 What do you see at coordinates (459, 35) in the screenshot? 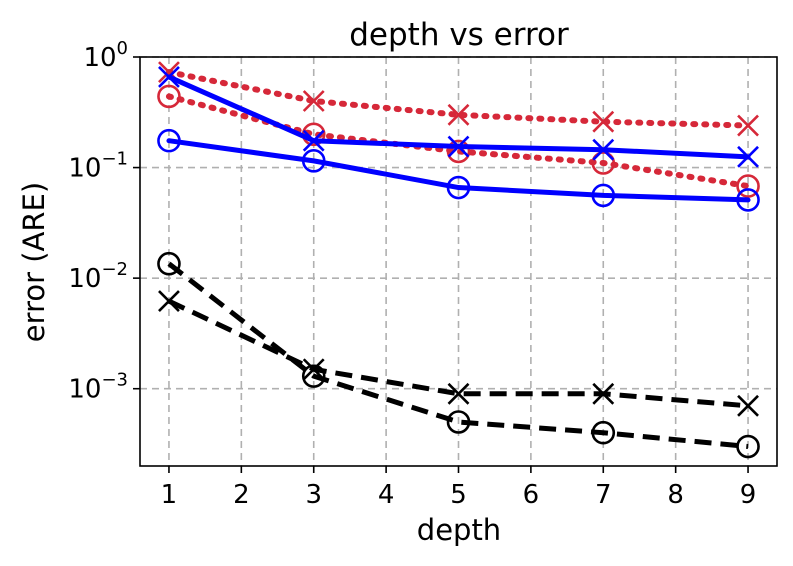
I see `chart-title: depth vs error` at bounding box center [459, 35].